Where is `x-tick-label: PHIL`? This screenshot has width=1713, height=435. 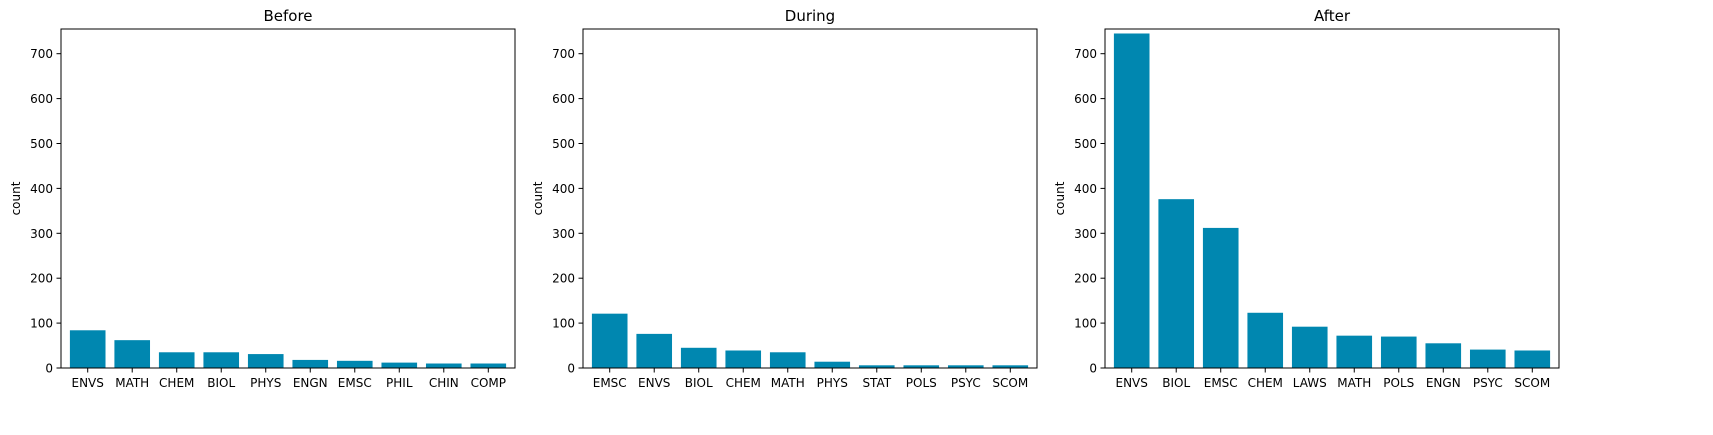
x-tick-label: PHIL is located at coordinates (399, 383).